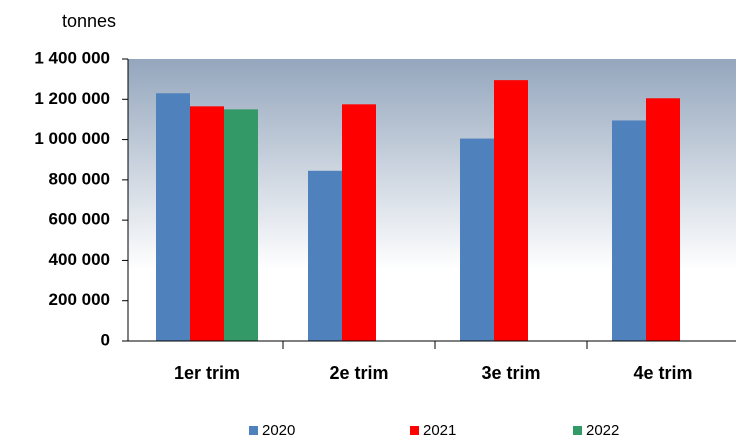 The width and height of the screenshot is (736, 437). Describe the element at coordinates (510, 373) in the screenshot. I see `x-tick-label: 3e trim` at that location.